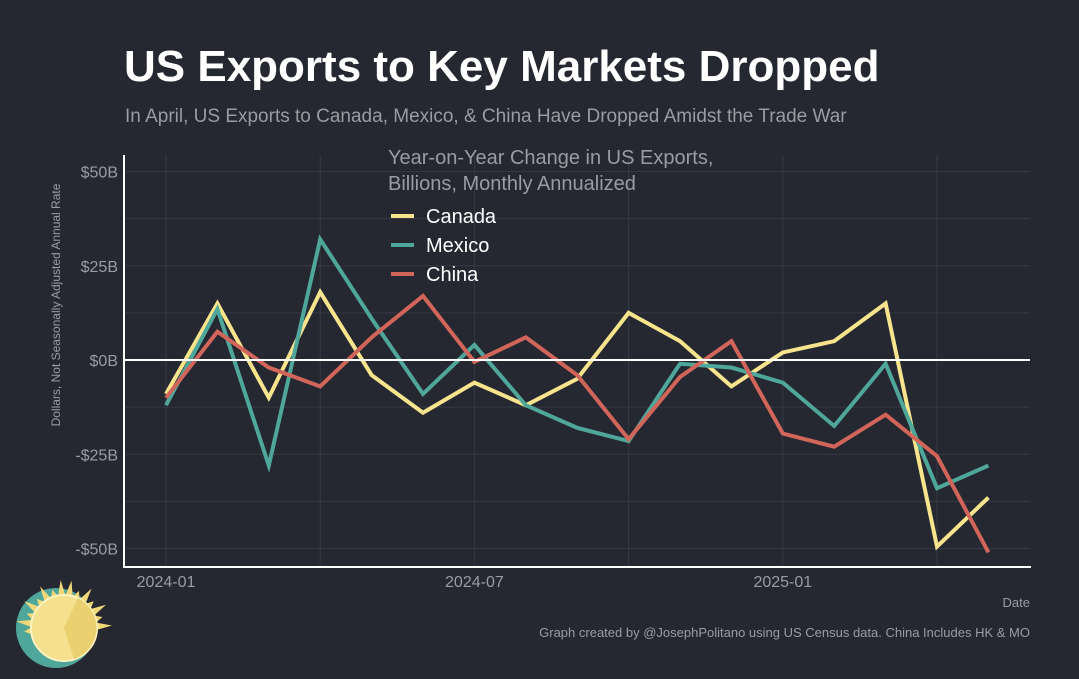 This screenshot has height=679, width=1079. What do you see at coordinates (457, 246) in the screenshot?
I see `legend-label: Mexico` at bounding box center [457, 246].